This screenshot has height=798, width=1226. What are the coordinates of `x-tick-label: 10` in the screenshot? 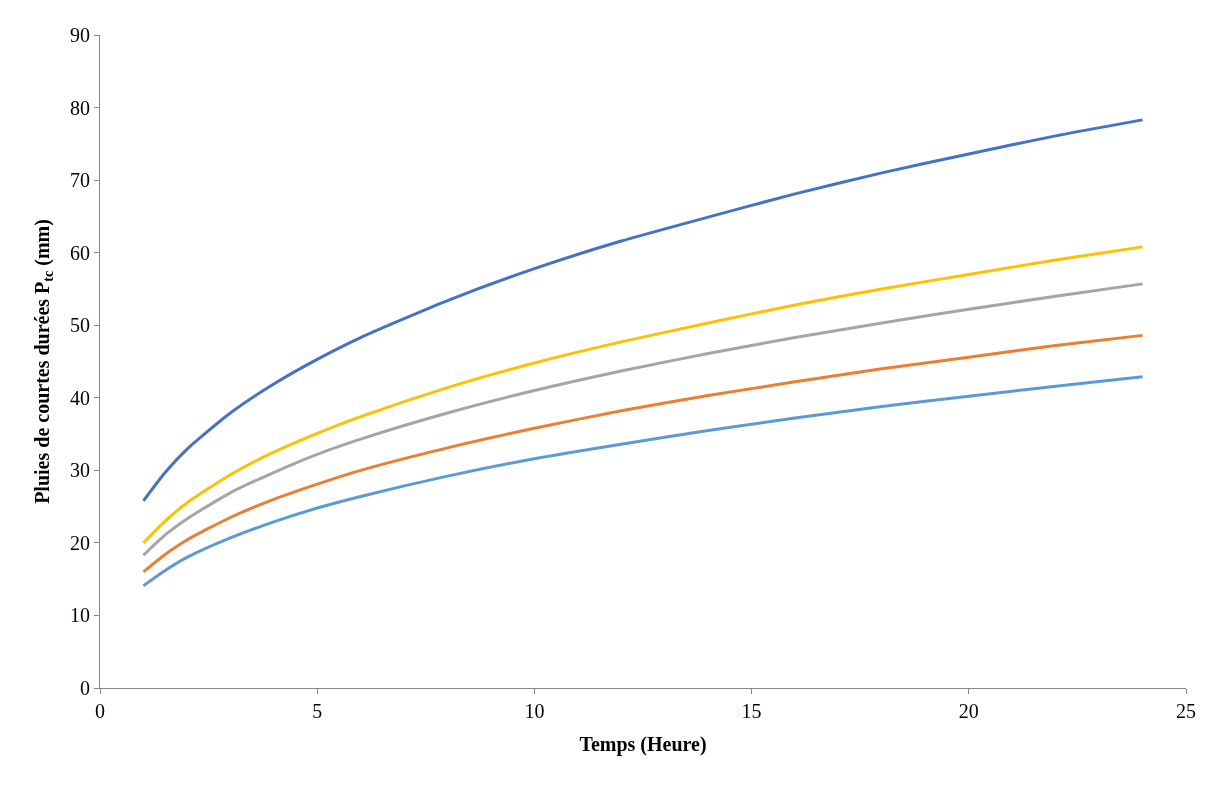 It's located at (534, 711).